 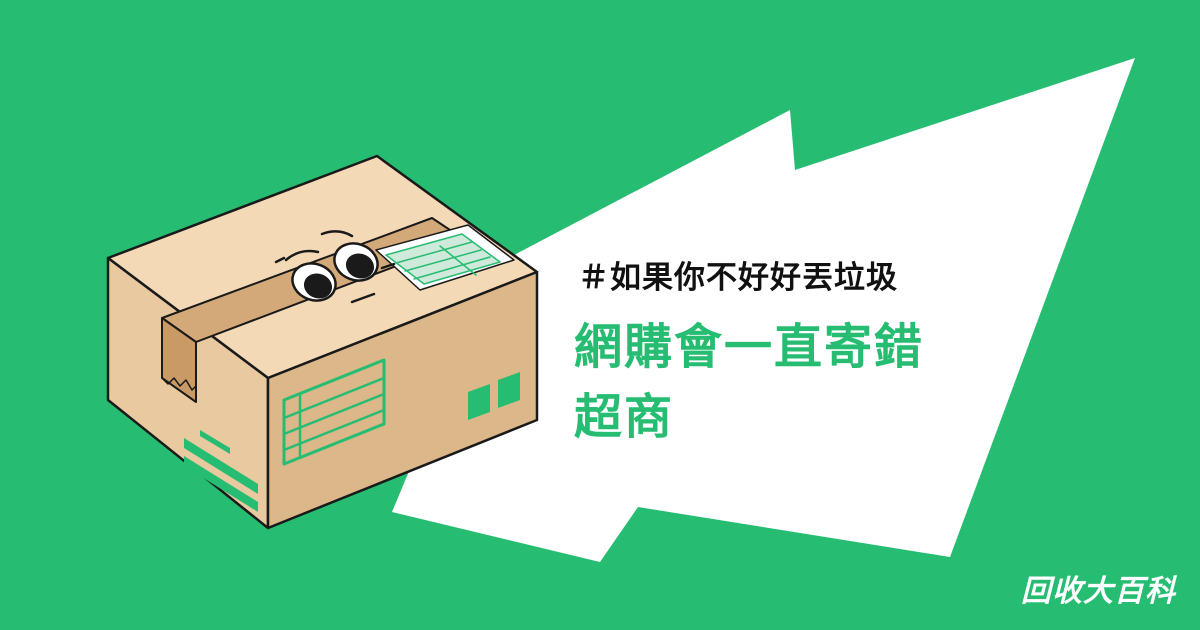 I want to click on box-left-eyebrow, so click(x=302, y=255).